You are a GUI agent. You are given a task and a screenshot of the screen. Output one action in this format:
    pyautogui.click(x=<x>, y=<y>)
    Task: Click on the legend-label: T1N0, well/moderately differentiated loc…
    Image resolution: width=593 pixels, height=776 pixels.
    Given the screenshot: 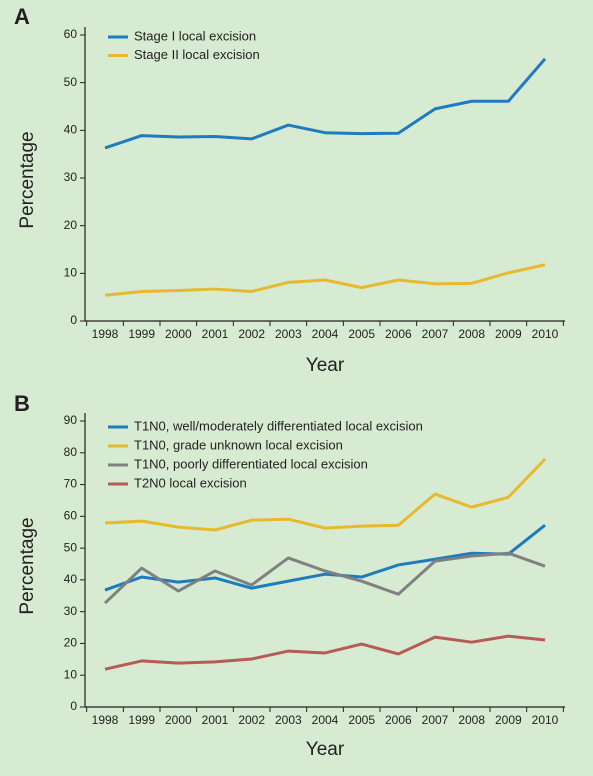 What is the action you would take?
    pyautogui.click(x=278, y=425)
    